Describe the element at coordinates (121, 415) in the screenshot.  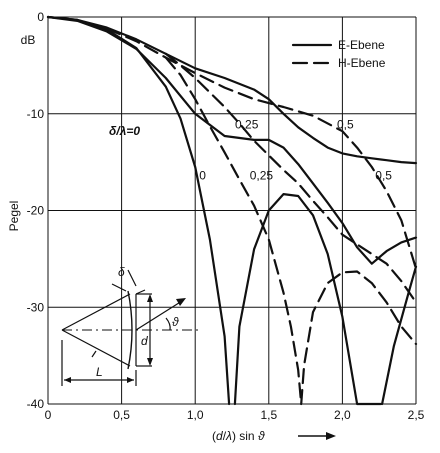
I see `x-tick-label: 0,5` at that location.